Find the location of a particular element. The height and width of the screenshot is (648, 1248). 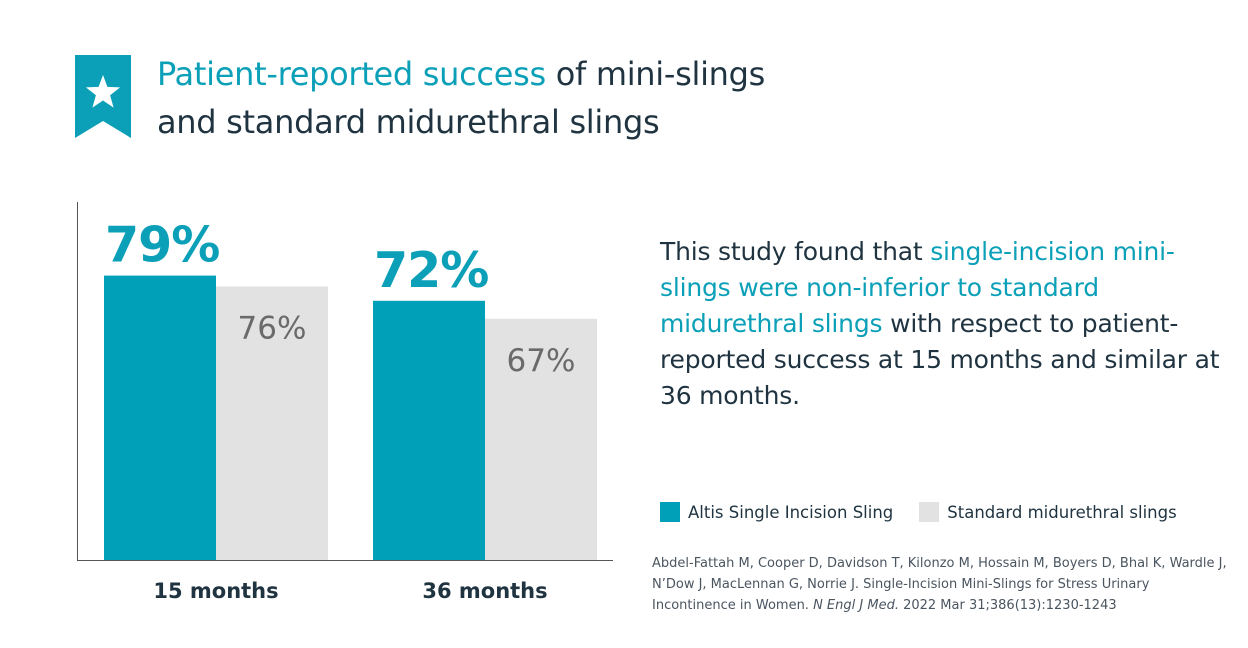

data-label-standard-midurethral-slings-15-months: 76% is located at coordinates (272, 328).